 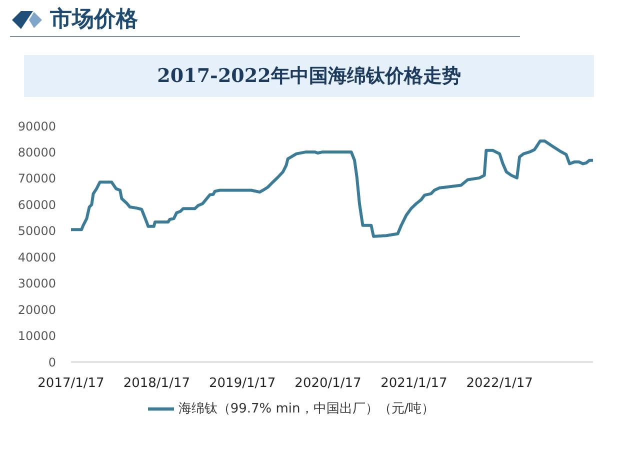 What do you see at coordinates (37, 336) in the screenshot?
I see `y-tick-label: 10000` at bounding box center [37, 336].